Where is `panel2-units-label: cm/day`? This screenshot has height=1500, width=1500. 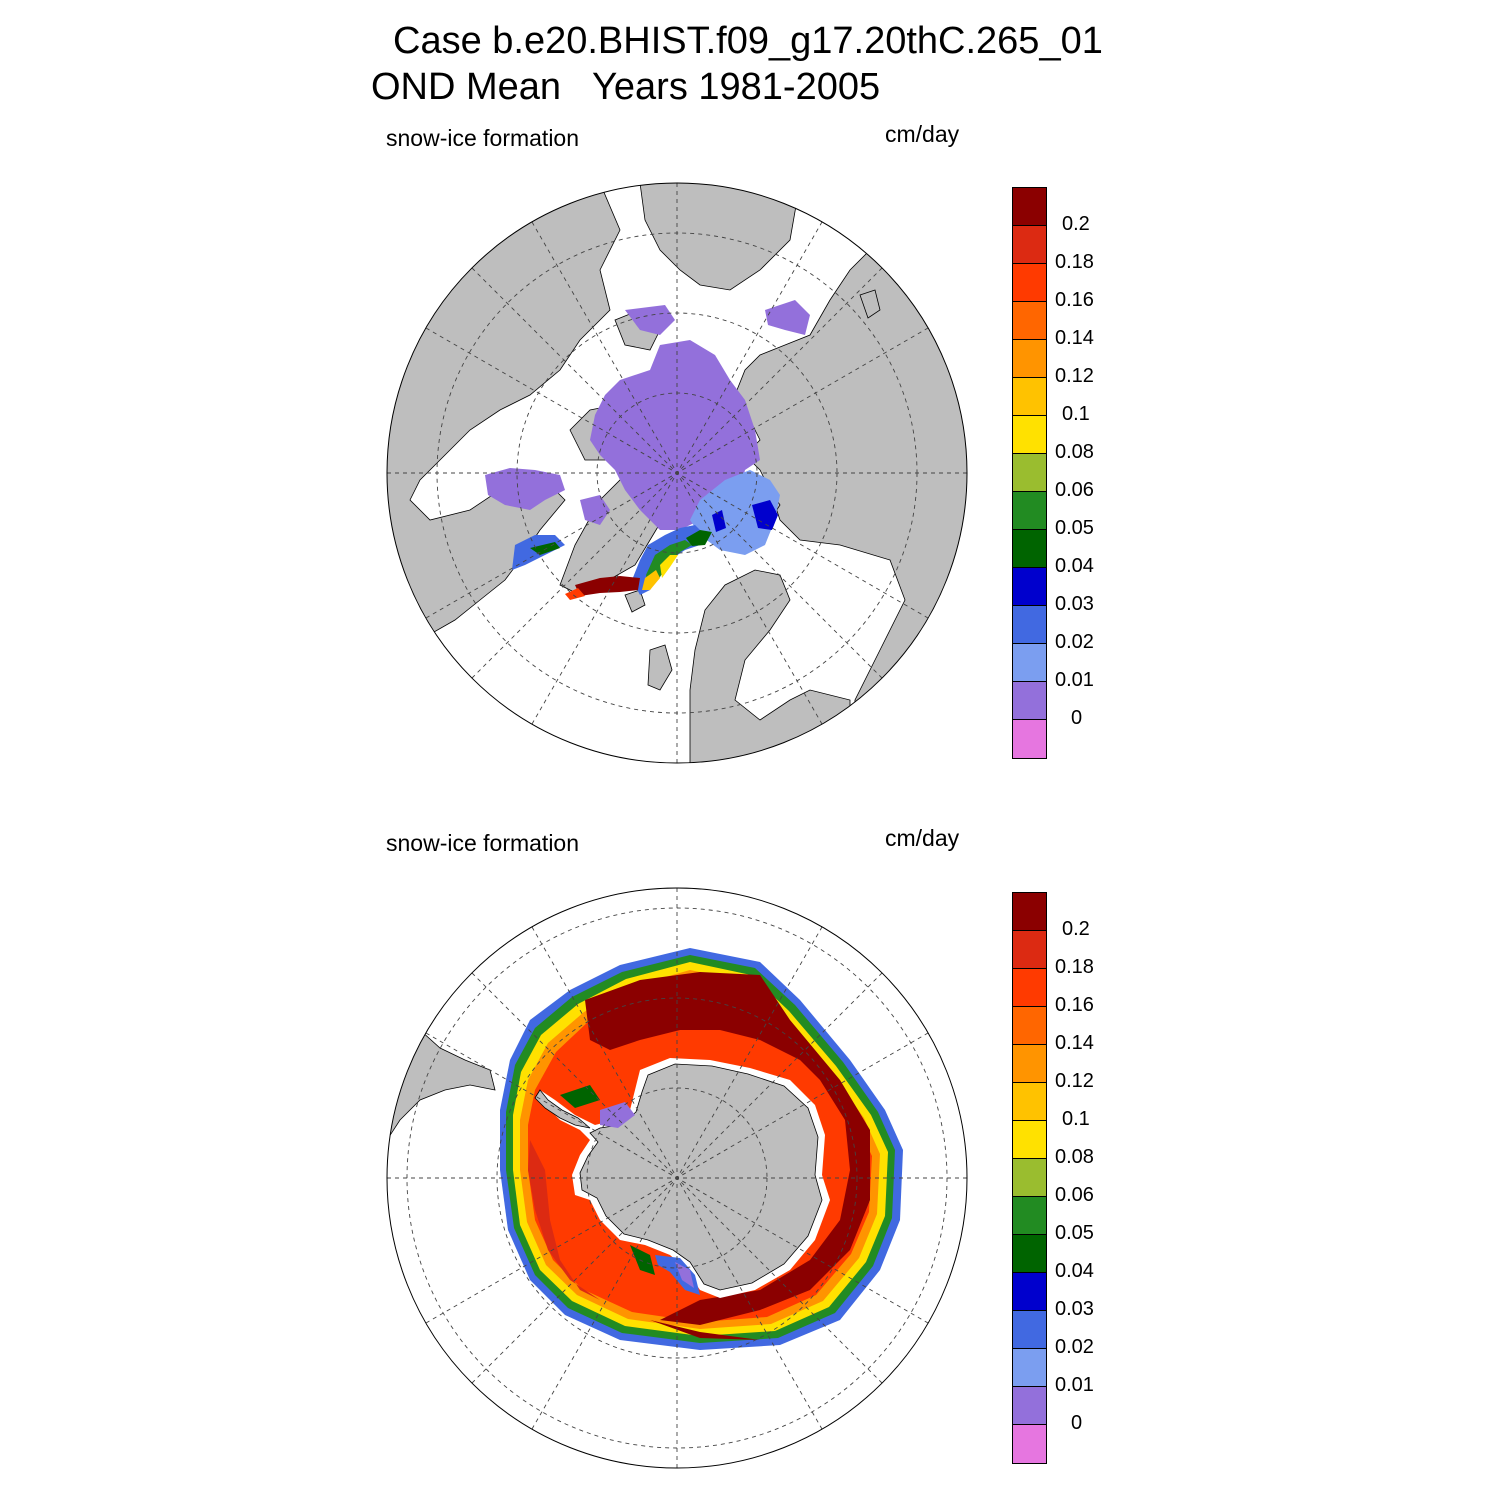 panel2-units-label: cm/day is located at coordinates (922, 838).